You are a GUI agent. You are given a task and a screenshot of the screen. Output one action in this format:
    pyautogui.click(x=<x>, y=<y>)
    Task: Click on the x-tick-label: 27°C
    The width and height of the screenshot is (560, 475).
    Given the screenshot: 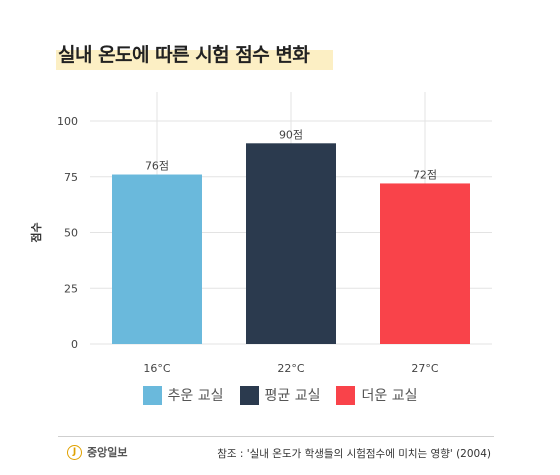 What is the action you would take?
    pyautogui.click(x=424, y=368)
    